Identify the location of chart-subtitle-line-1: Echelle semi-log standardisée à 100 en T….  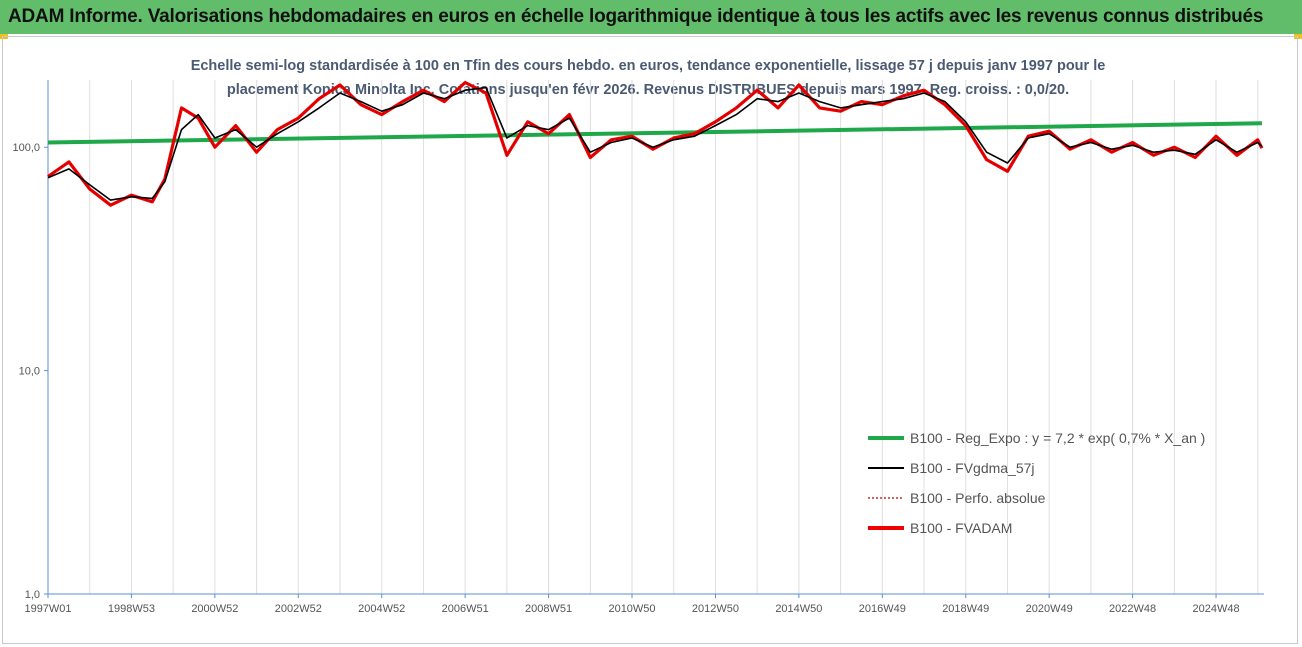
(648, 66).